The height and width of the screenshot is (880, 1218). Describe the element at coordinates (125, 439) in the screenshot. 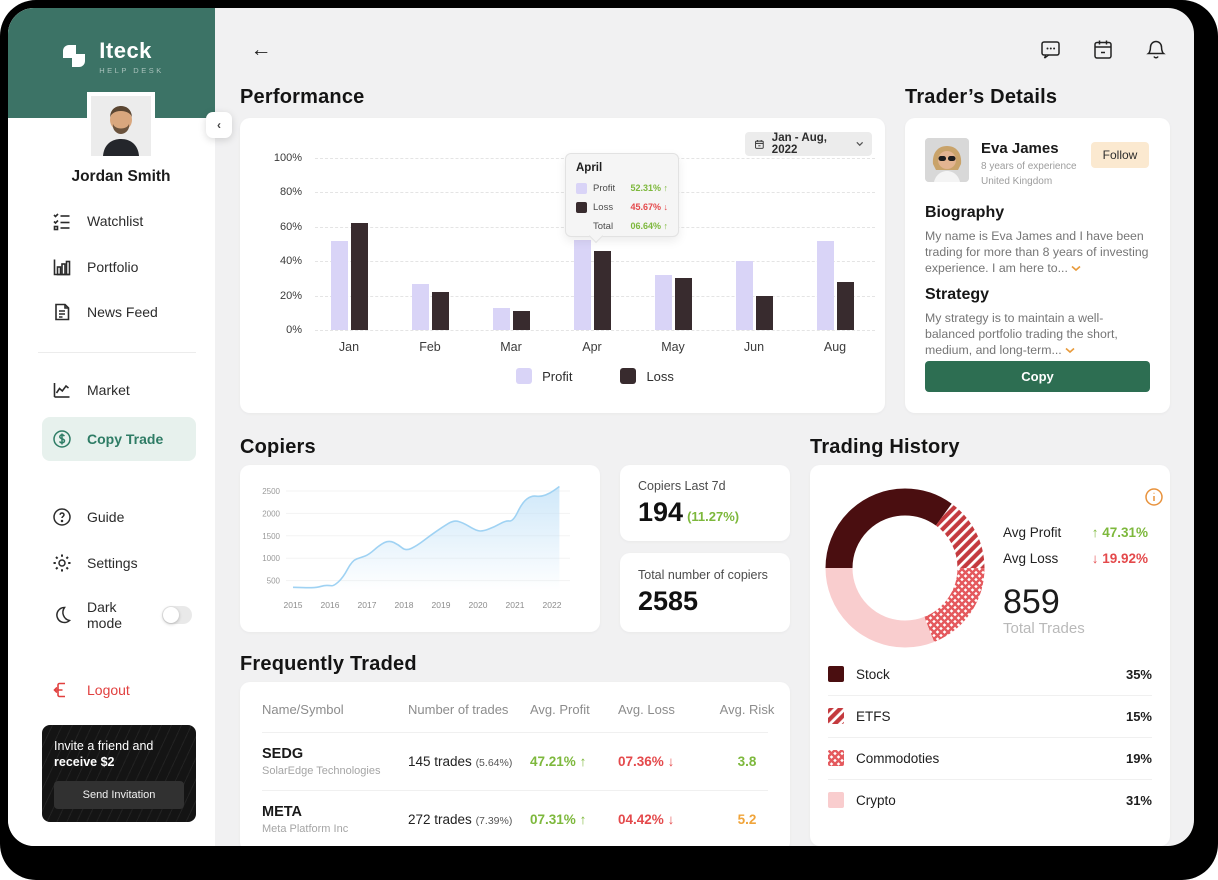

I see `sidebar-item-label: Copy Trade` at that location.